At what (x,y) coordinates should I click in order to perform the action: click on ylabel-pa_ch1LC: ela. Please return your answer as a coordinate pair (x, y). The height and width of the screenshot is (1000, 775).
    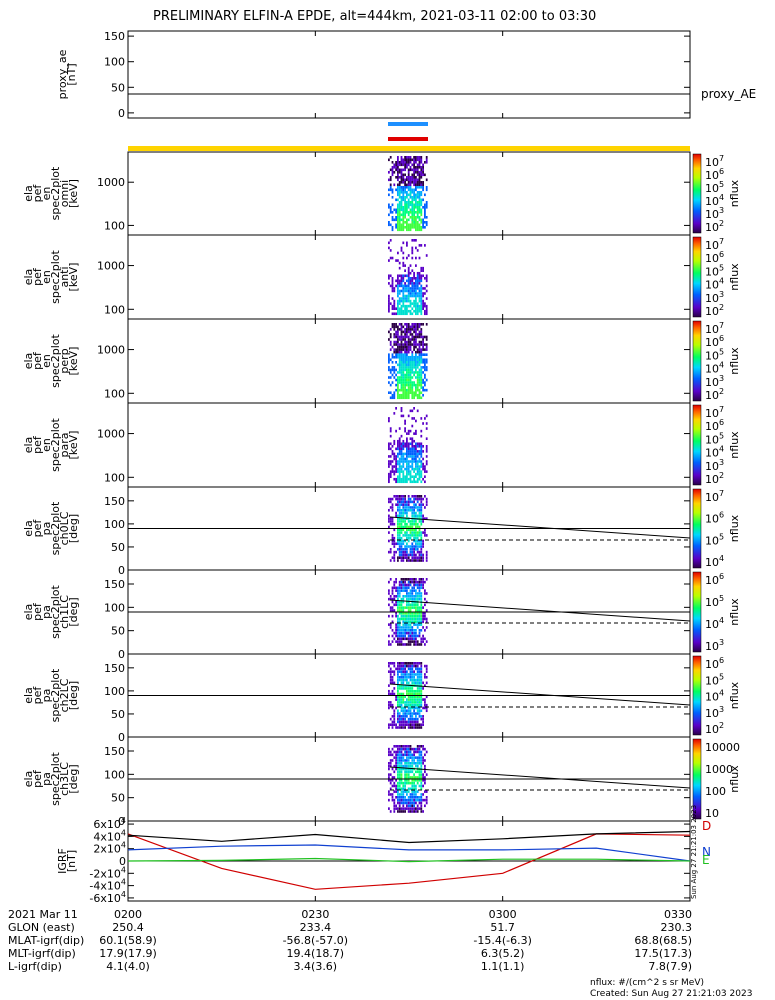
    Looking at the image, I should click on (28, 612).